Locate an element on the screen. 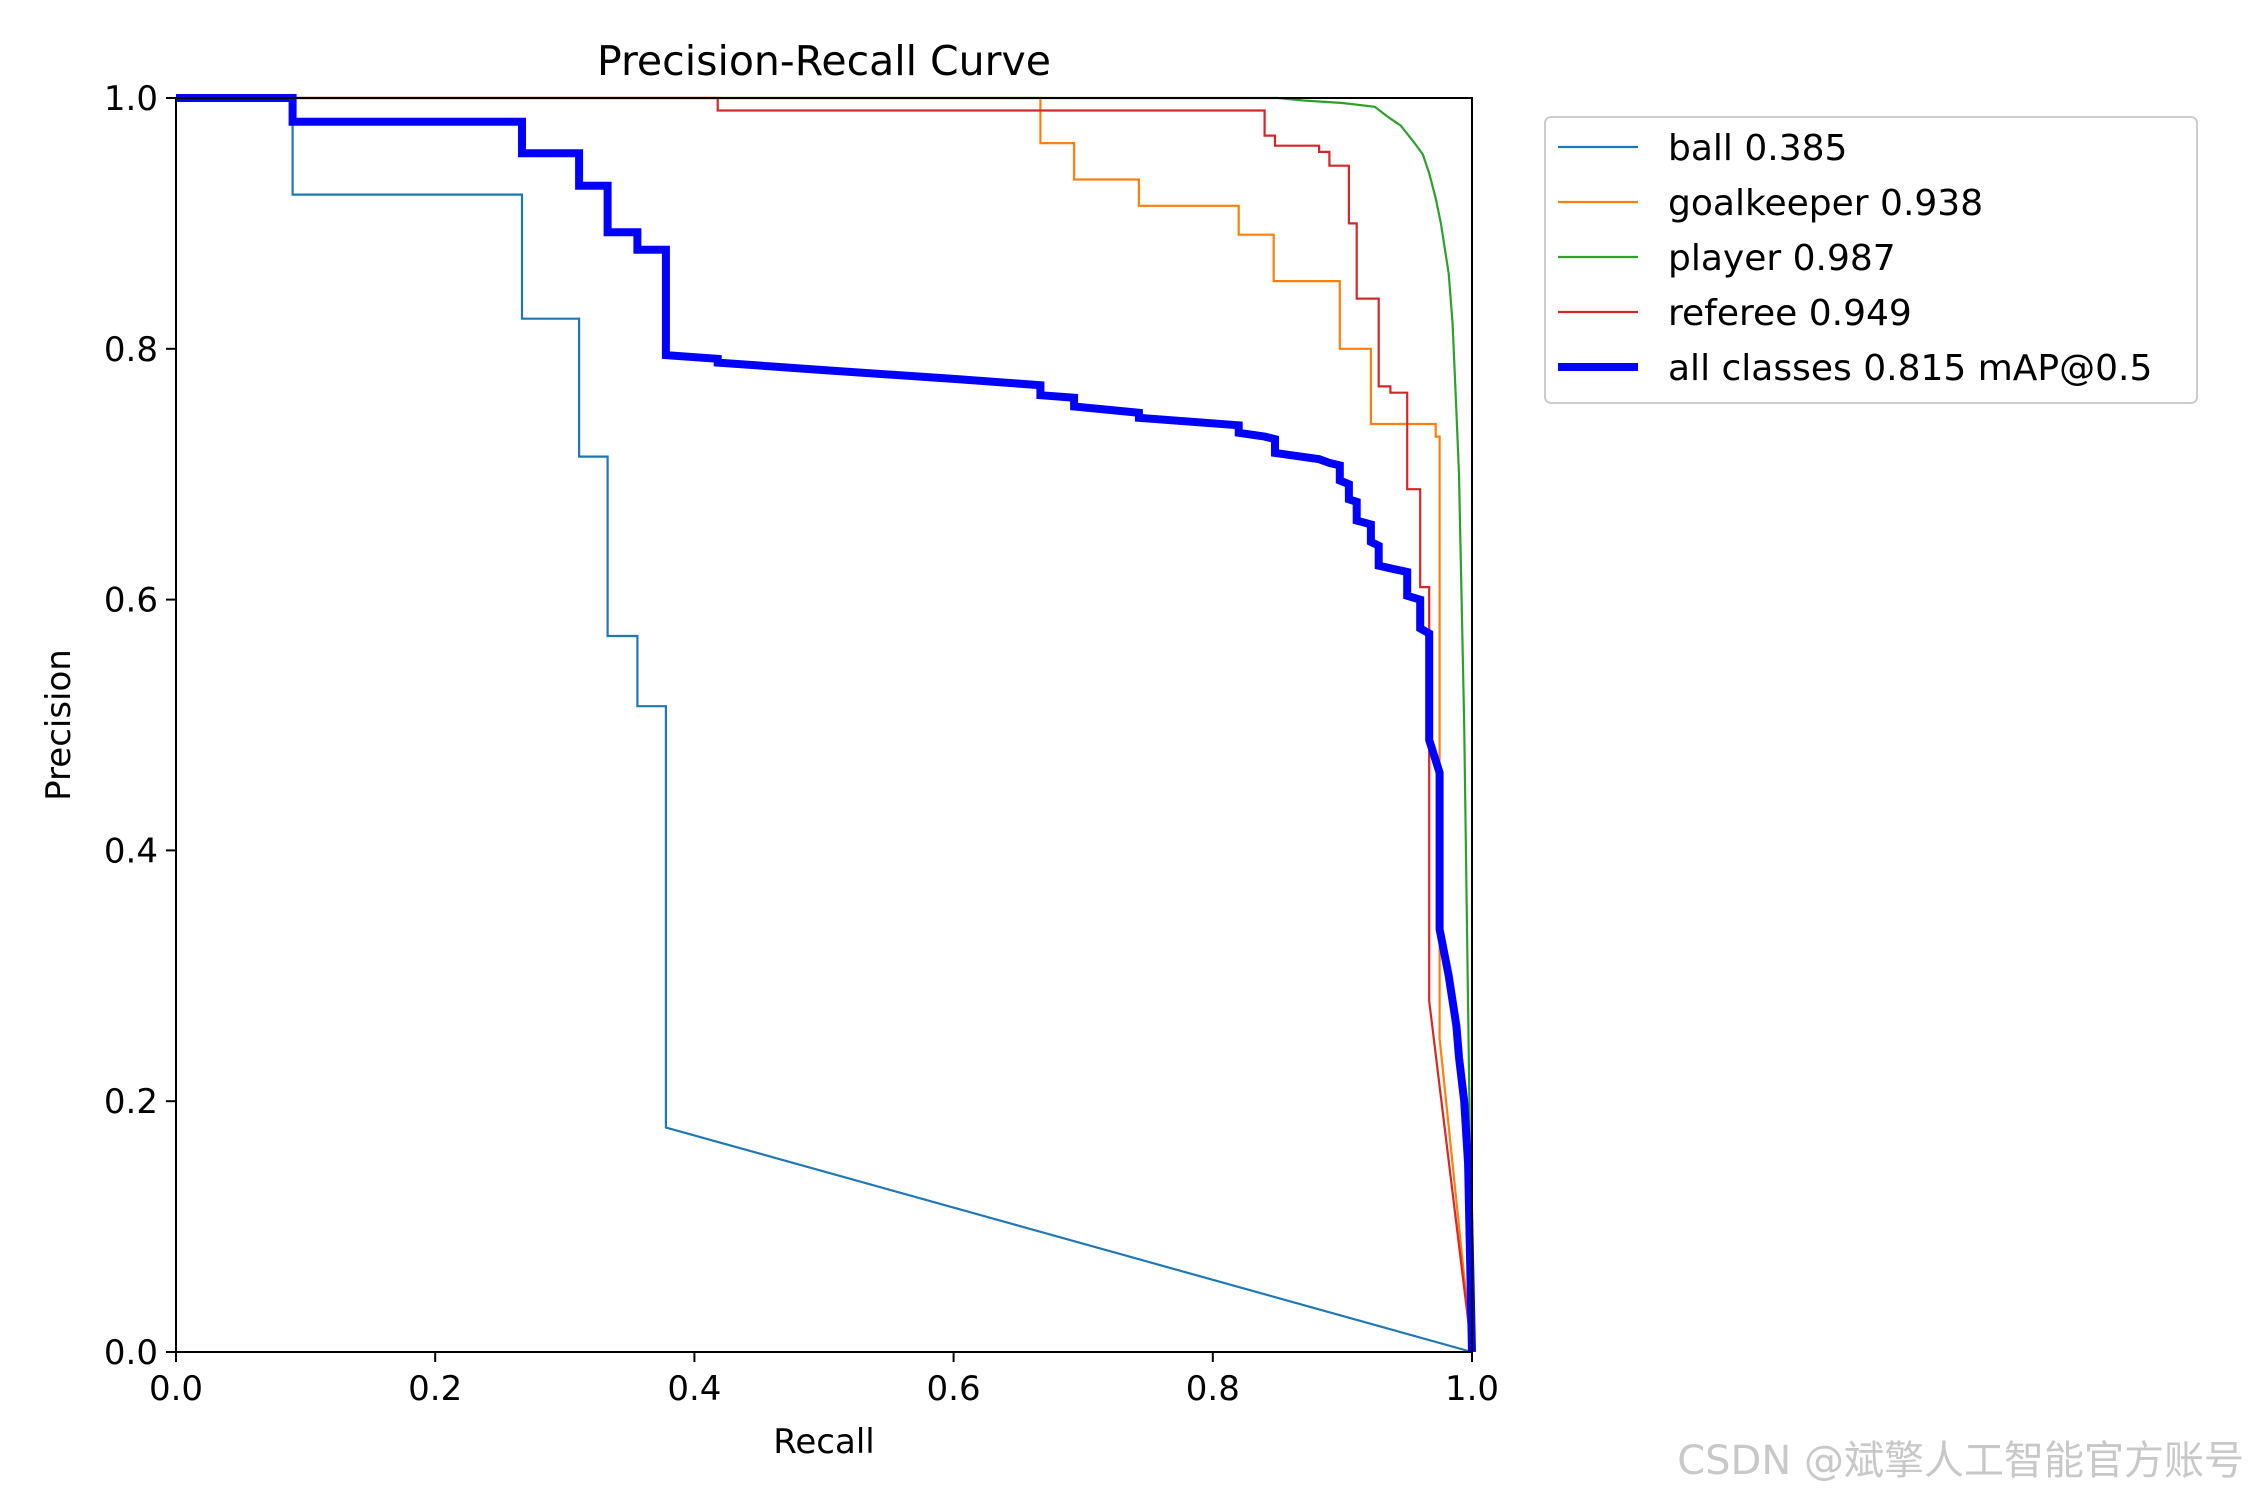  x-axis-label: Recall is located at coordinates (823, 1442).